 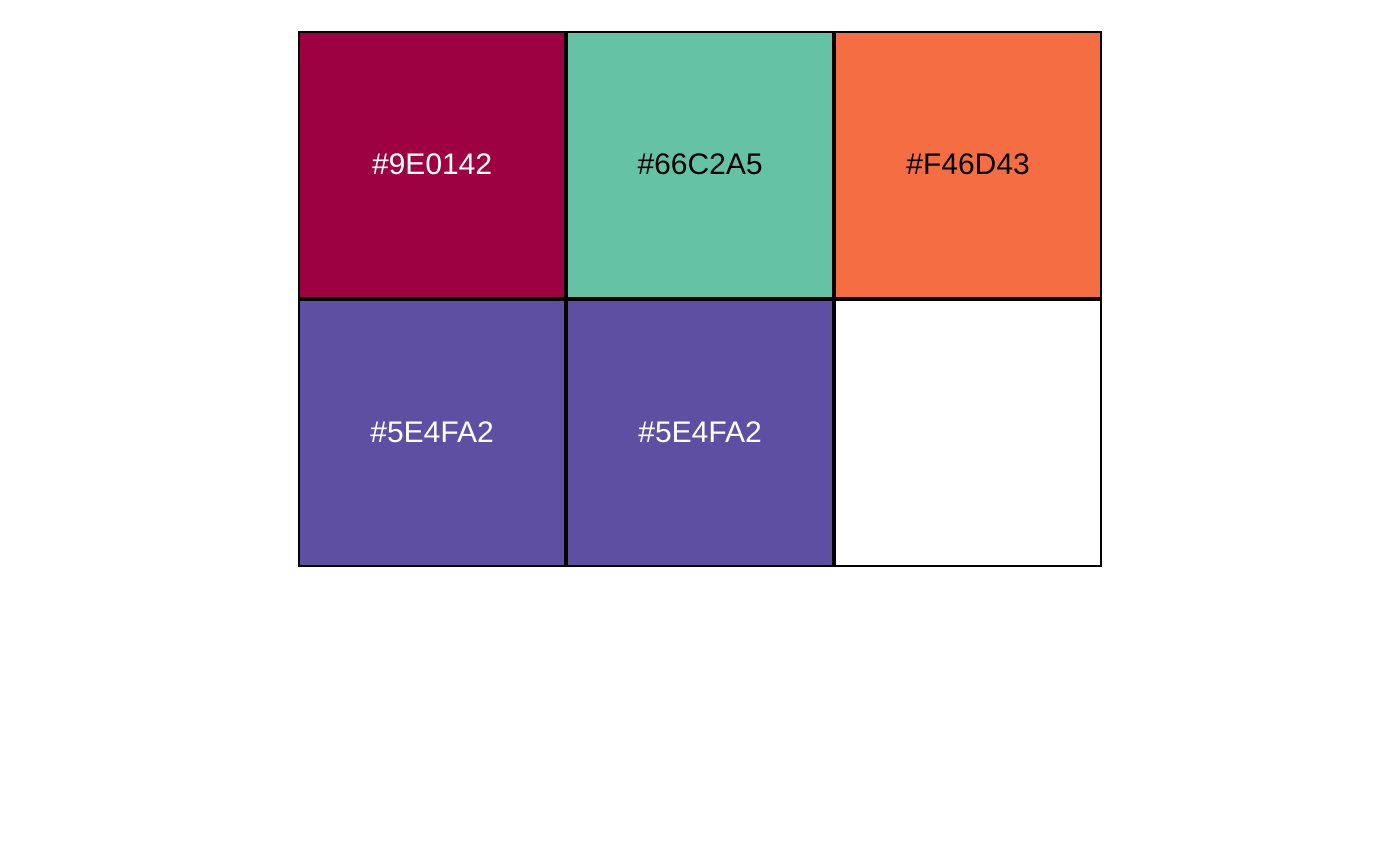 I want to click on empty-swatch, so click(x=968, y=433).